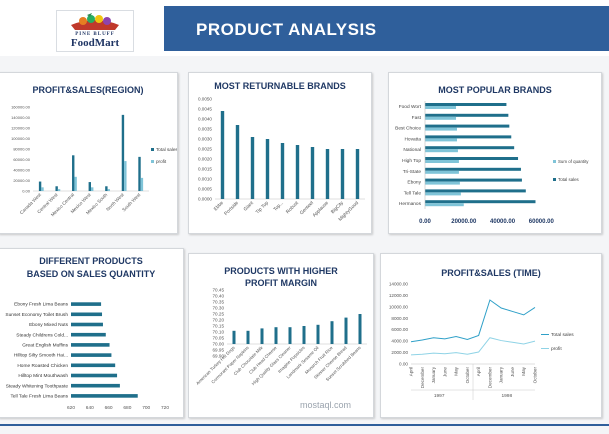 This screenshot has width=609, height=434. Describe the element at coordinates (411, 371) in the screenshot. I see `x-tick-label: April` at that location.